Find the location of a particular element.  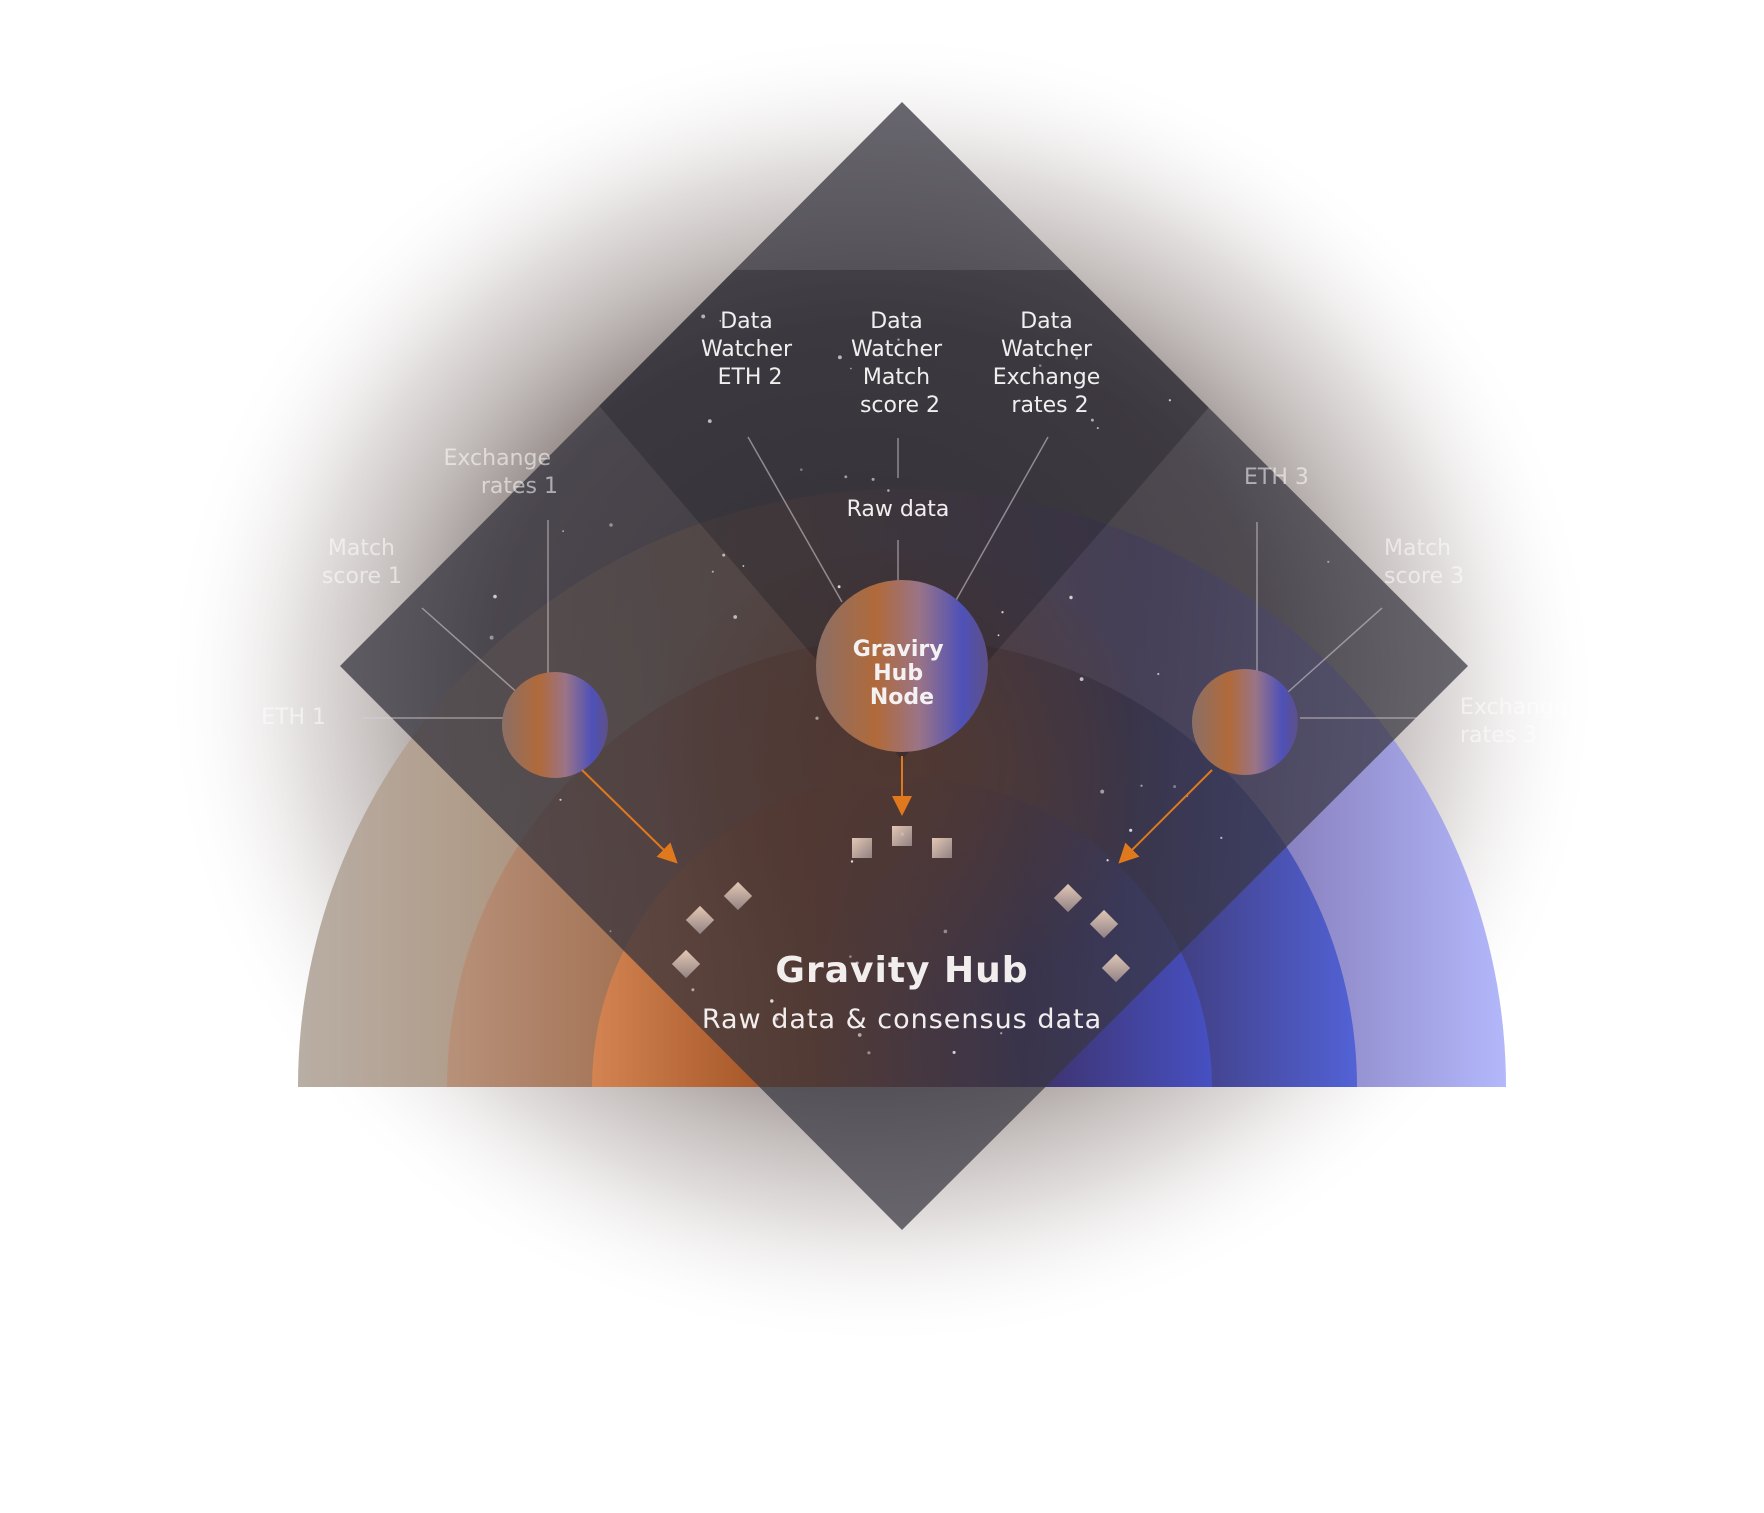

diamond-inner-band is located at coordinates (905, 515).